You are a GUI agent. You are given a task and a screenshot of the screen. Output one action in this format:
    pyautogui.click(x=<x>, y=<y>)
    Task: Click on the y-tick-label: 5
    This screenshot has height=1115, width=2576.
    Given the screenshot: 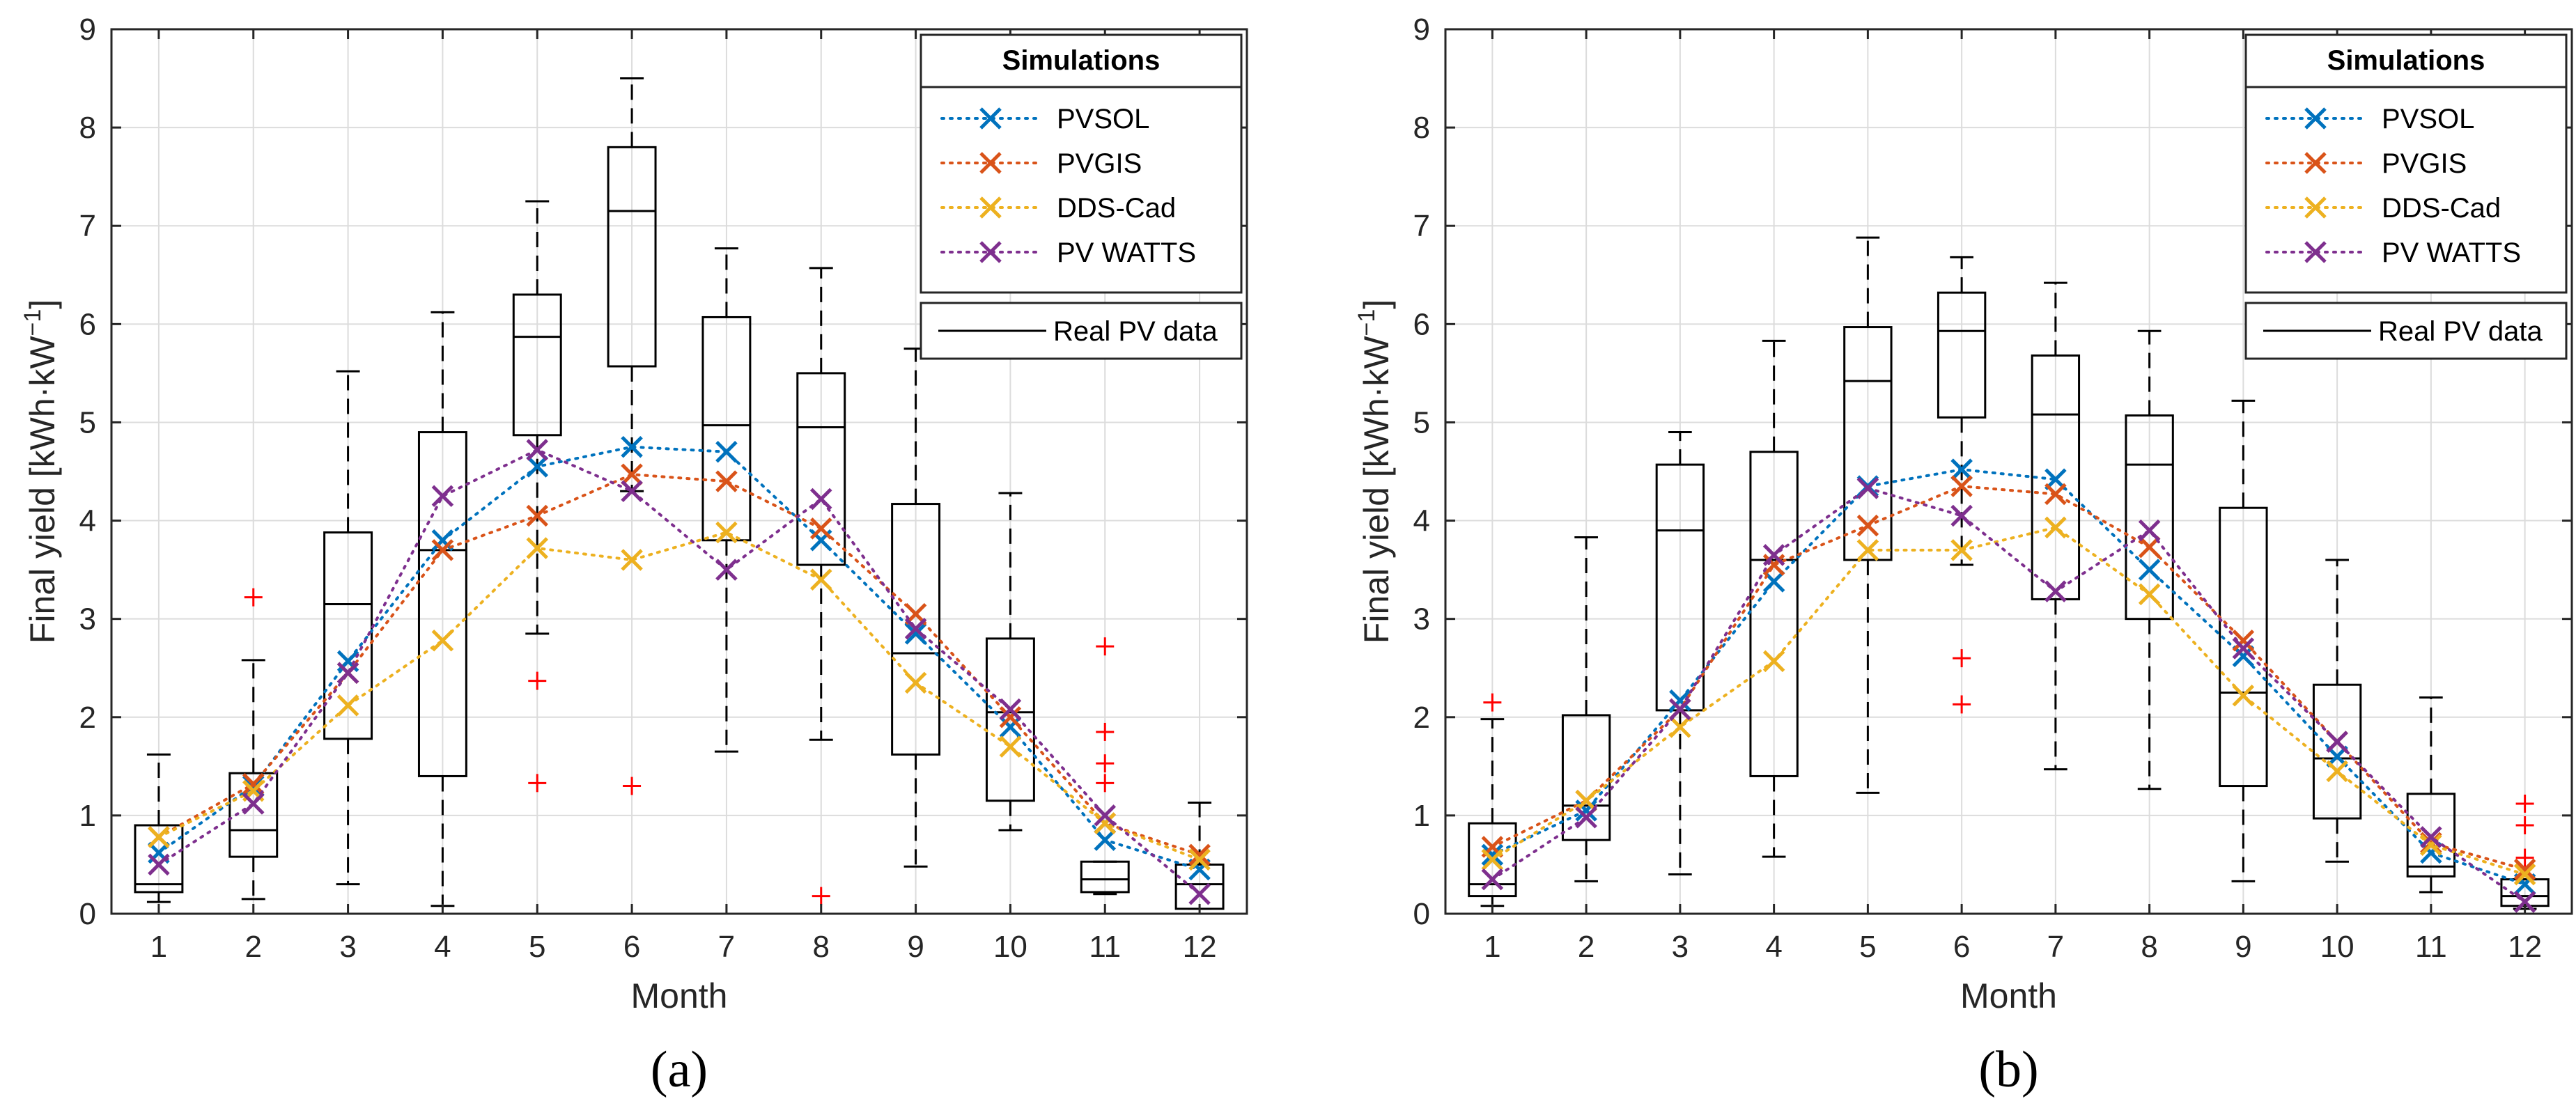 What is the action you would take?
    pyautogui.click(x=87, y=422)
    